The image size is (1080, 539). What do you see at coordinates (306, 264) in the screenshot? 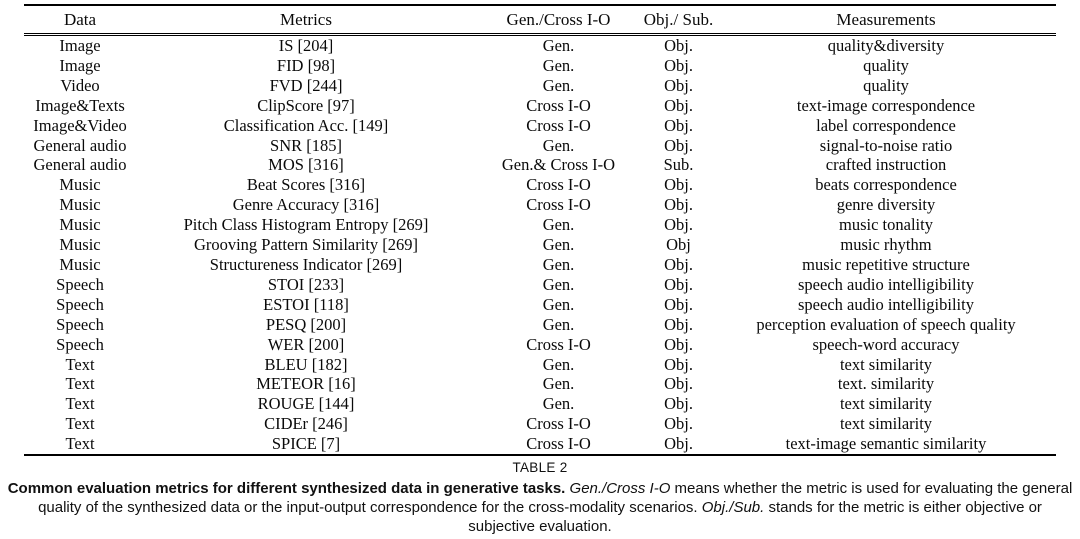
I see `cell-metric: Structureness Indicator [269]` at bounding box center [306, 264].